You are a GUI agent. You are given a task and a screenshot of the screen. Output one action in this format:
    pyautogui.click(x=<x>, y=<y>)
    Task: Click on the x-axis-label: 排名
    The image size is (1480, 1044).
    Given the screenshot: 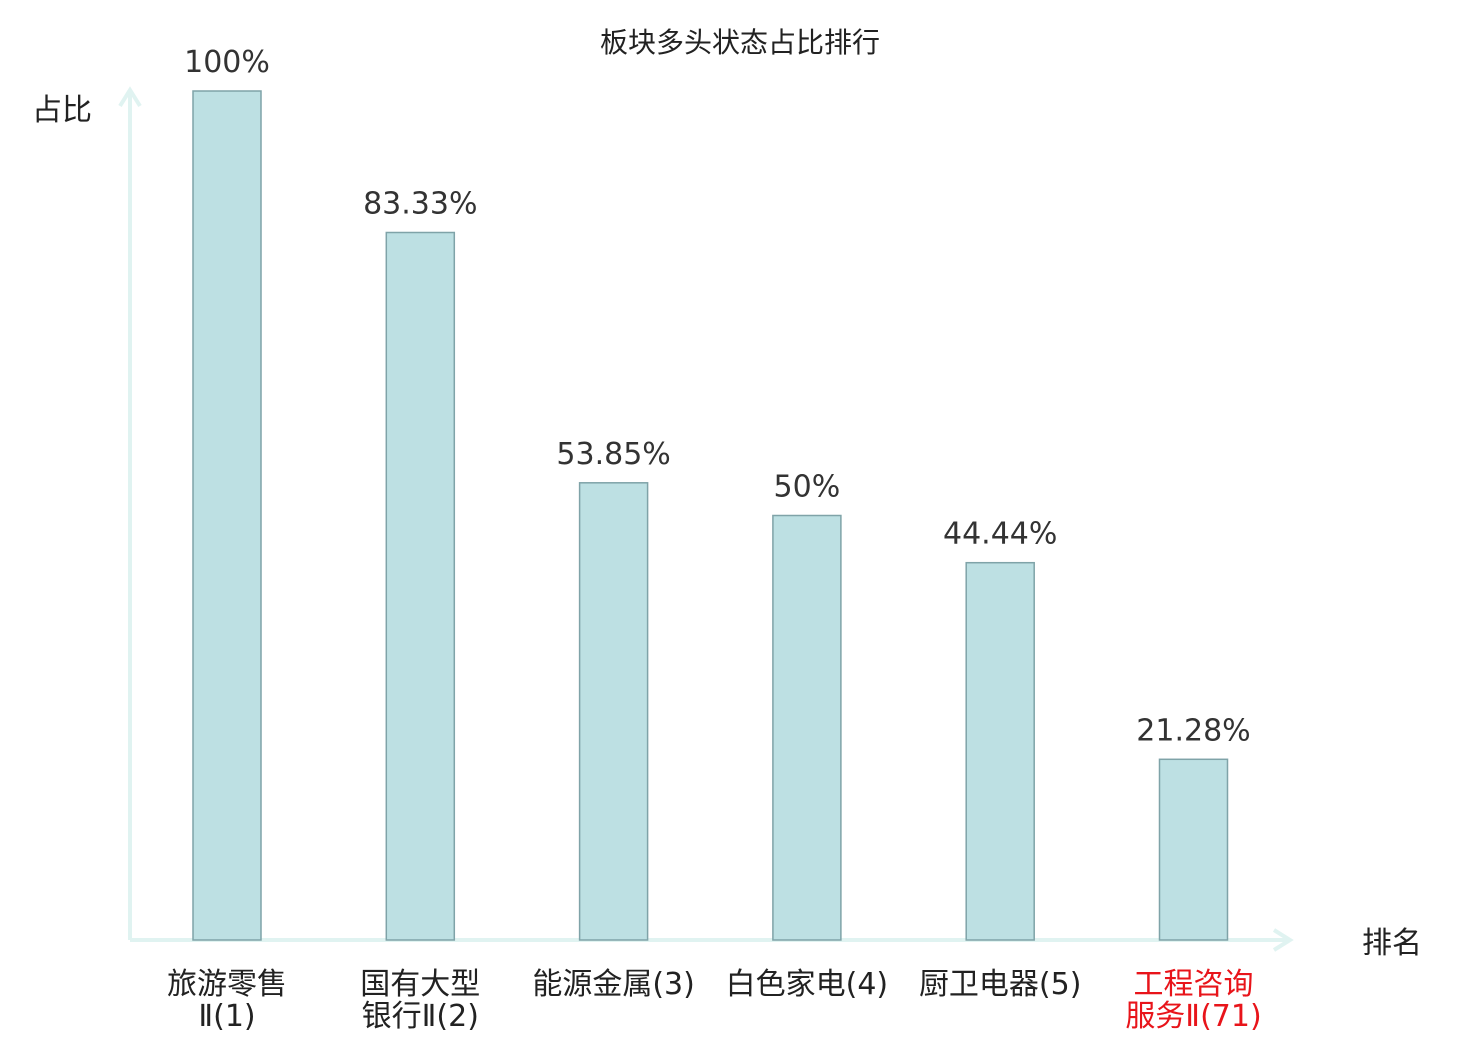 What is the action you would take?
    pyautogui.click(x=1392, y=943)
    